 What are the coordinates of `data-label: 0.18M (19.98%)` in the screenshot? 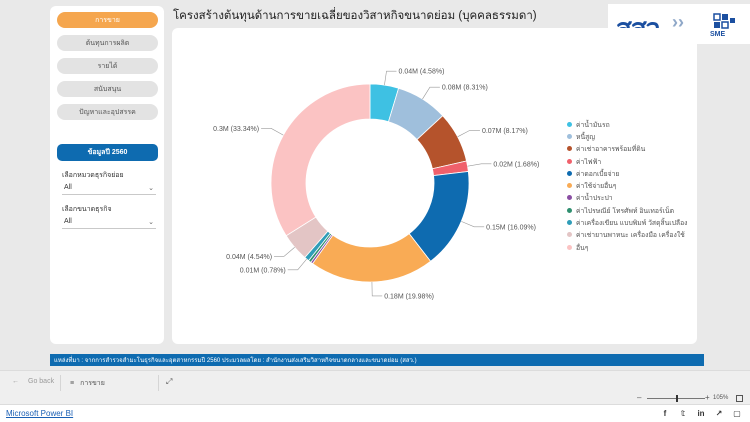 It's located at (409, 296).